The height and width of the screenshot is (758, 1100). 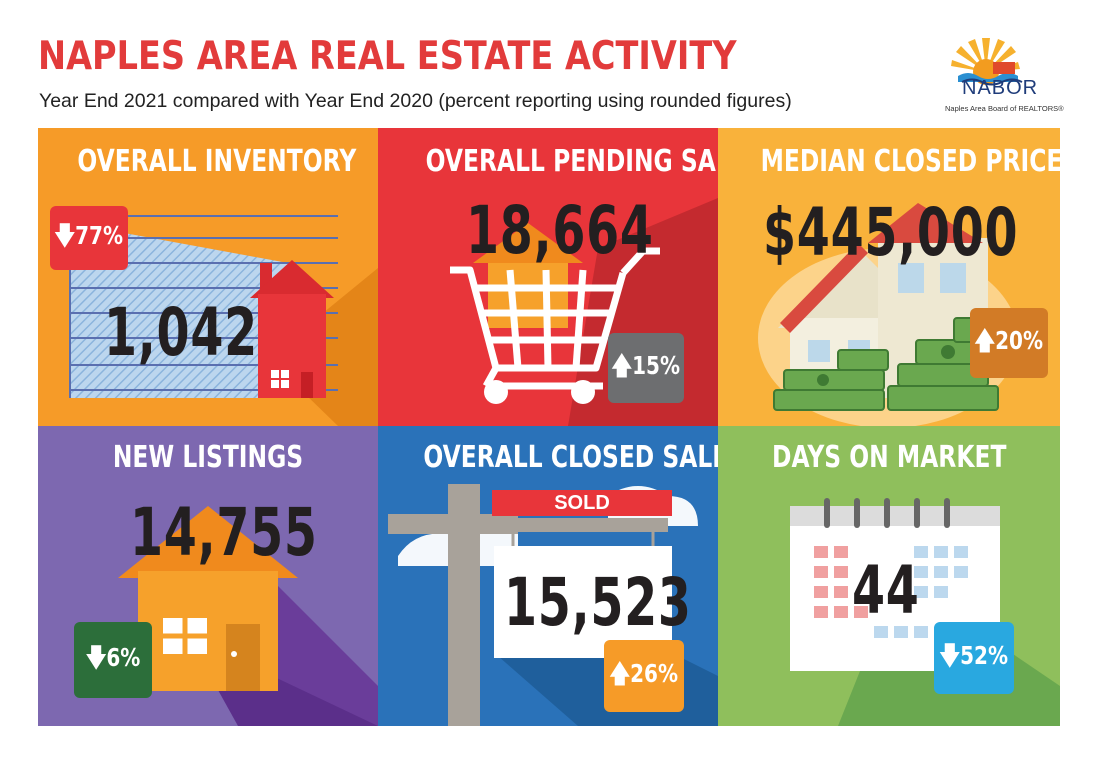 What do you see at coordinates (248, 616) in the screenshot?
I see `house-icon` at bounding box center [248, 616].